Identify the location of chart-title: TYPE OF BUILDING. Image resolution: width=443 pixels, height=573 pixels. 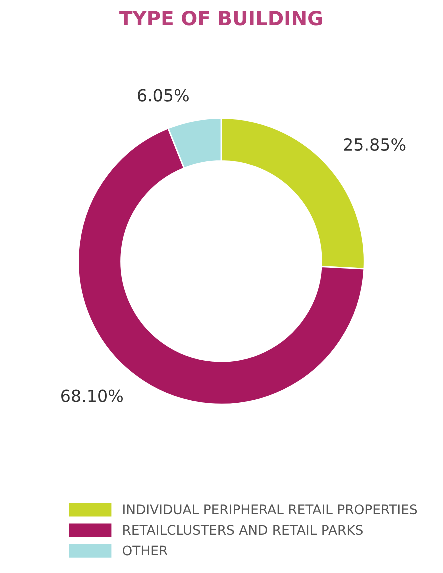
(221, 18).